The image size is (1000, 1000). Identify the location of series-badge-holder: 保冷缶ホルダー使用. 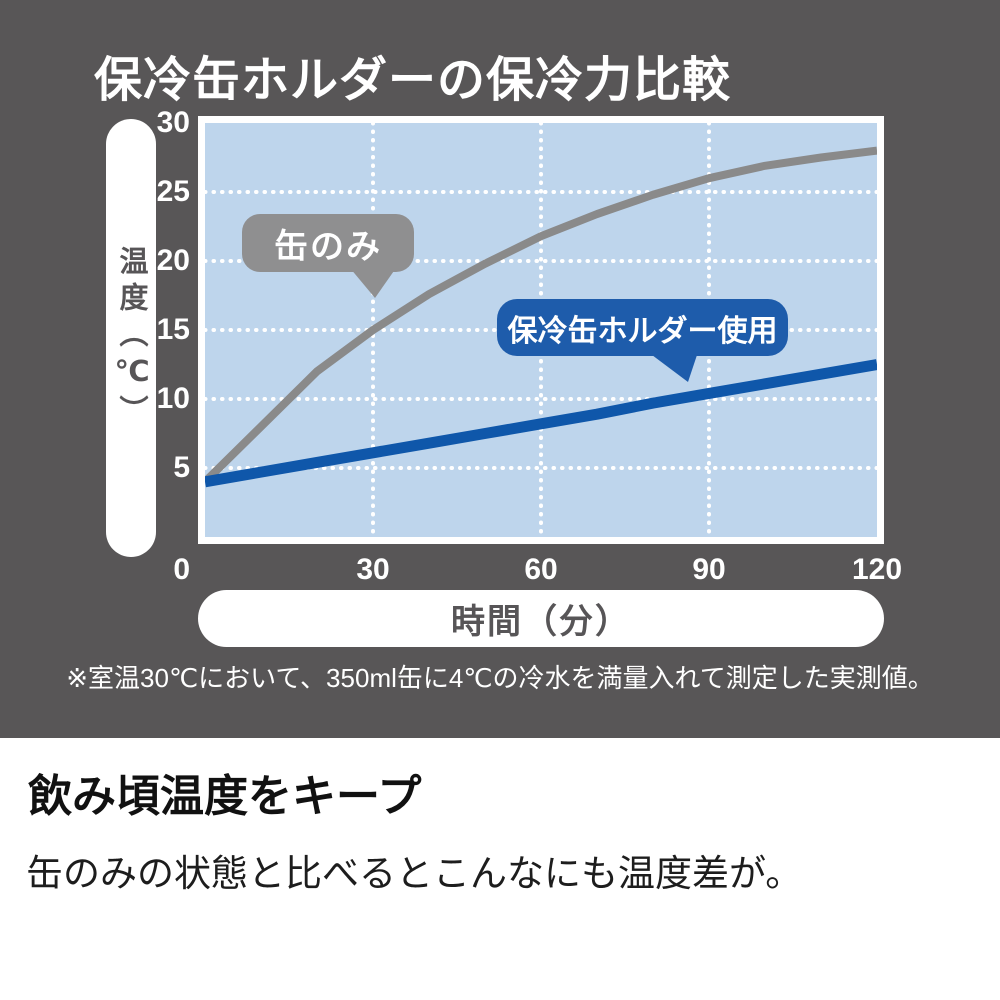
(642, 327).